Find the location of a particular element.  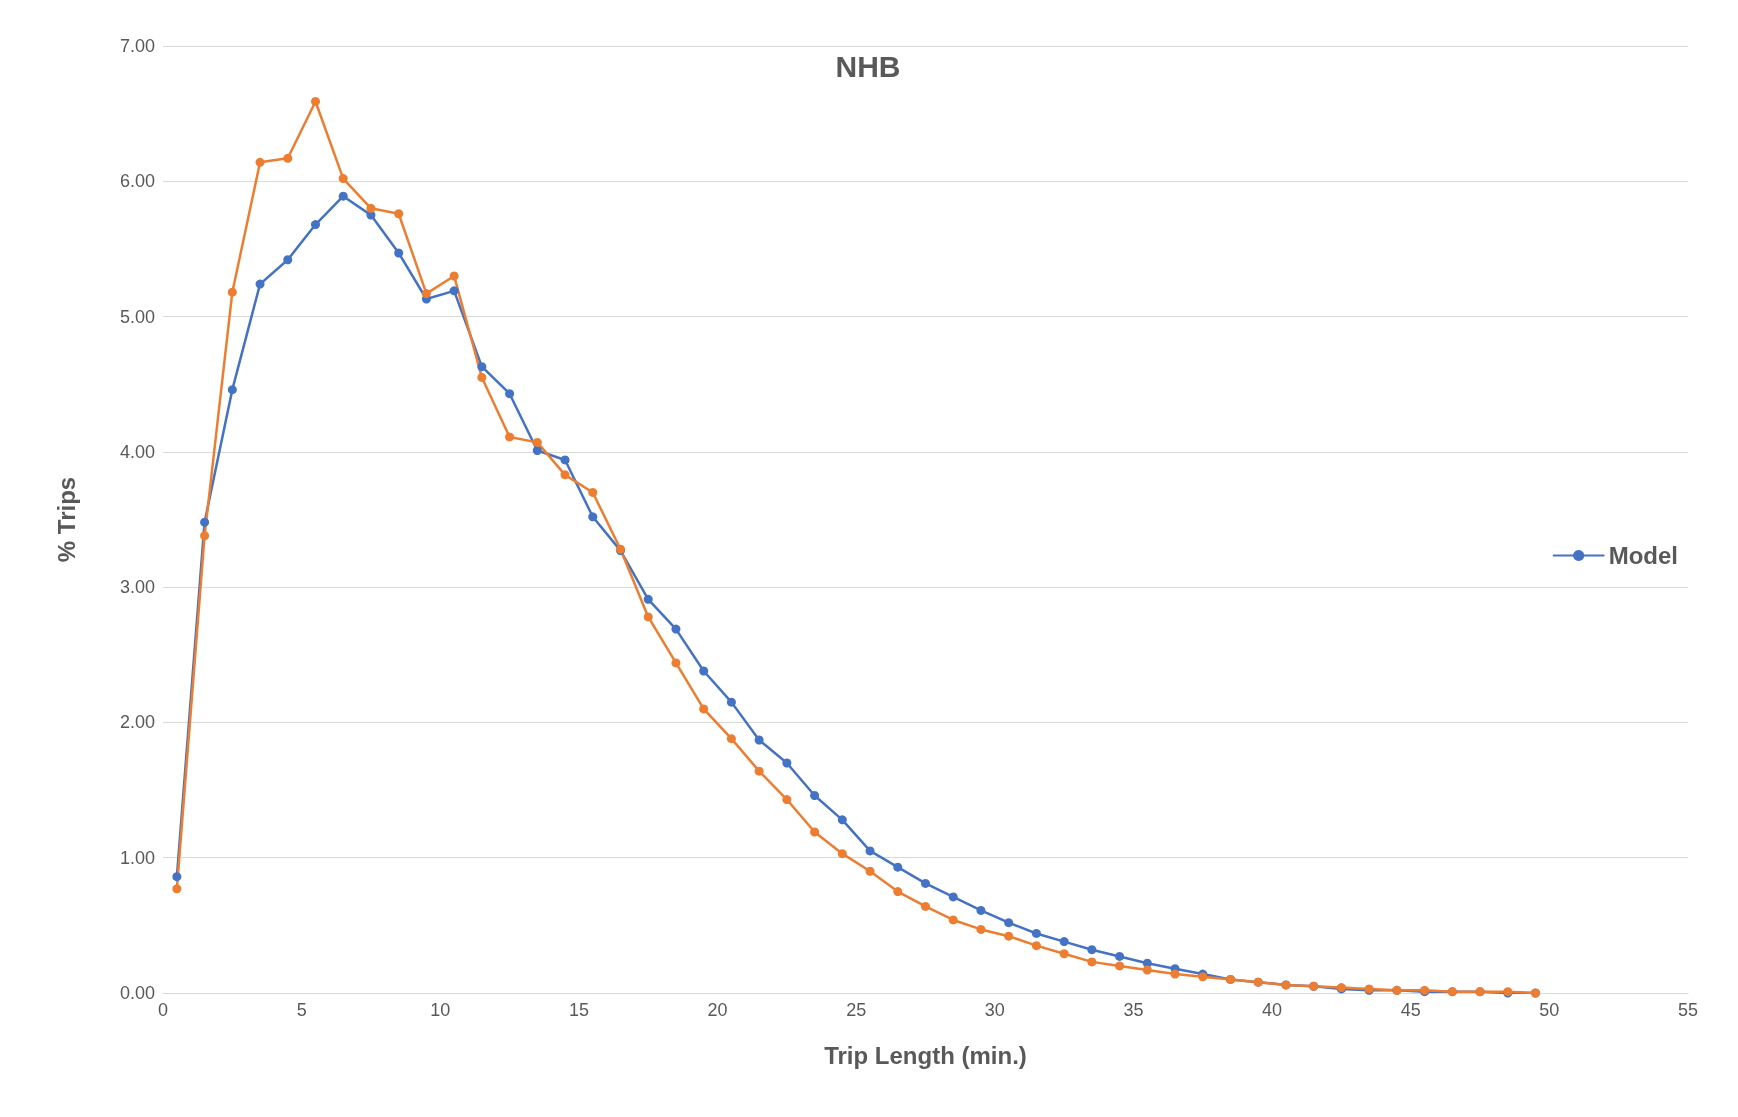

y-tick-label: 3.00 is located at coordinates (137, 587).